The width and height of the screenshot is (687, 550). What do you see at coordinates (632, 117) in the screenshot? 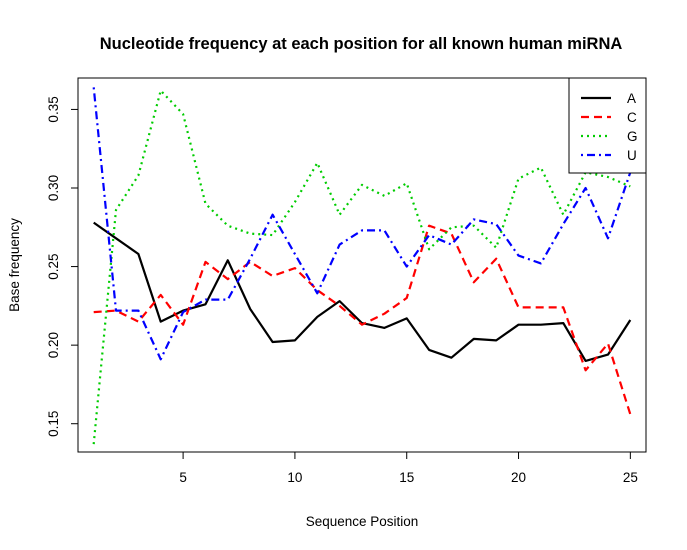
I see `legend-label-c: C` at bounding box center [632, 117].